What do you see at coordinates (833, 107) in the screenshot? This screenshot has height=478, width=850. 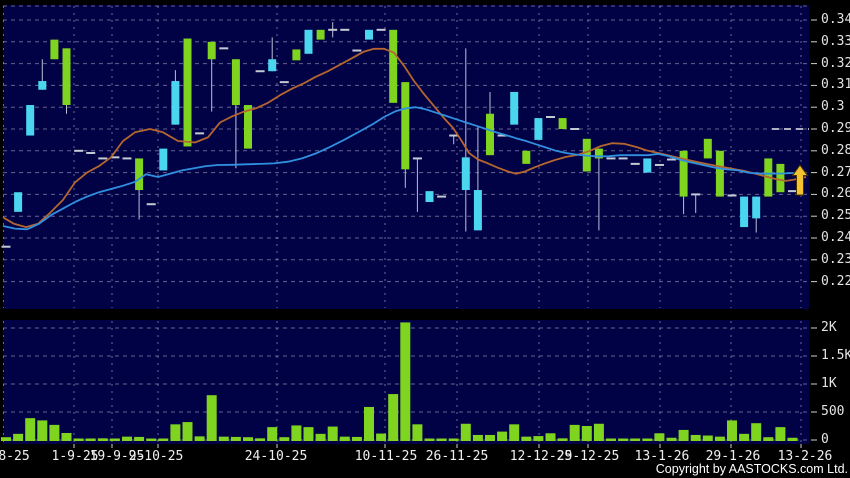 I see `price-tick-label: 0.3` at bounding box center [833, 107].